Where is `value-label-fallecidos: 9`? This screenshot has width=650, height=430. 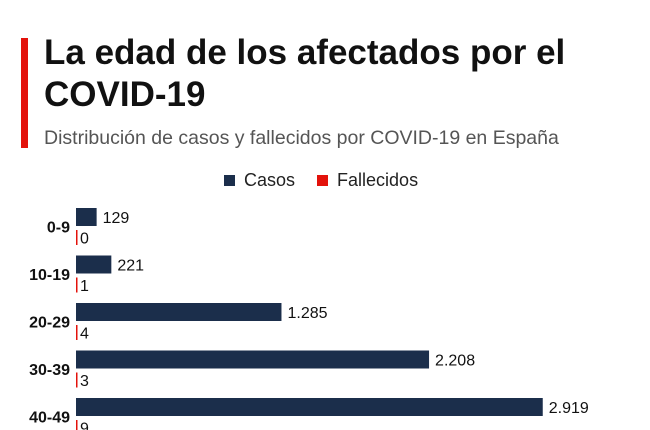 value-label-fallecidos: 9 is located at coordinates (84, 425).